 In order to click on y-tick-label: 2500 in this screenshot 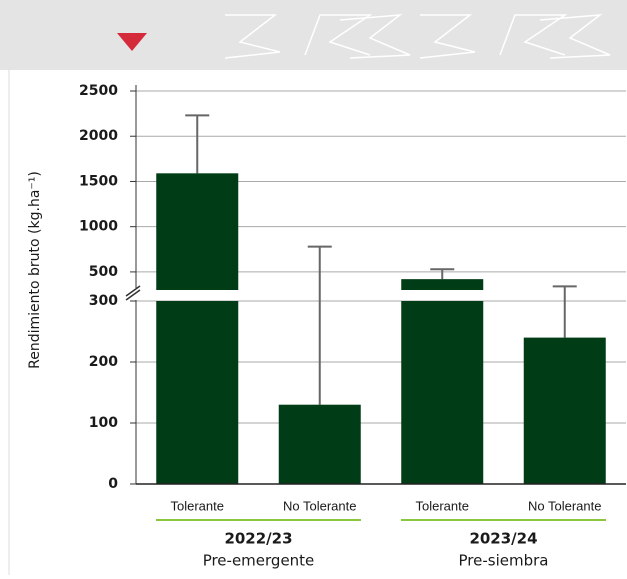, I will do `click(98, 91)`.